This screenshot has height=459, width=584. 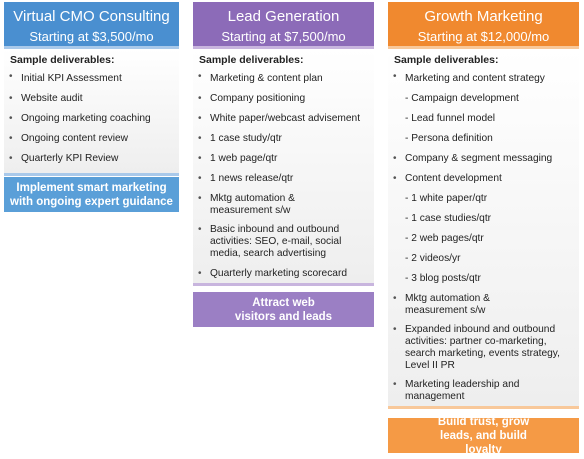 I want to click on tier-header: Lead Generation Starting at $7,500/mo, so click(x=283, y=24).